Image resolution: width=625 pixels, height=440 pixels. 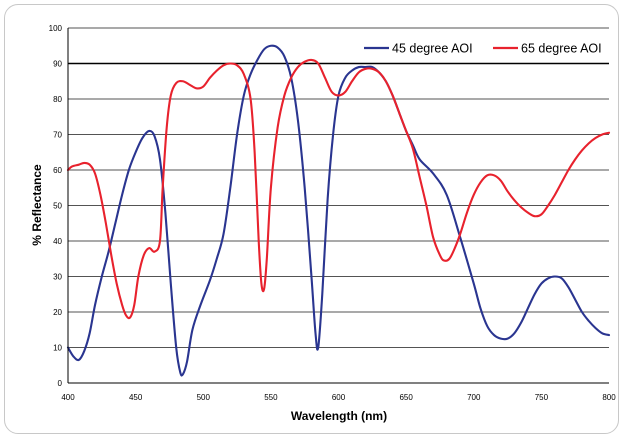 I want to click on x-tick-labels: 400 450 500 550 600 650 700 750 800, so click(x=338, y=397).